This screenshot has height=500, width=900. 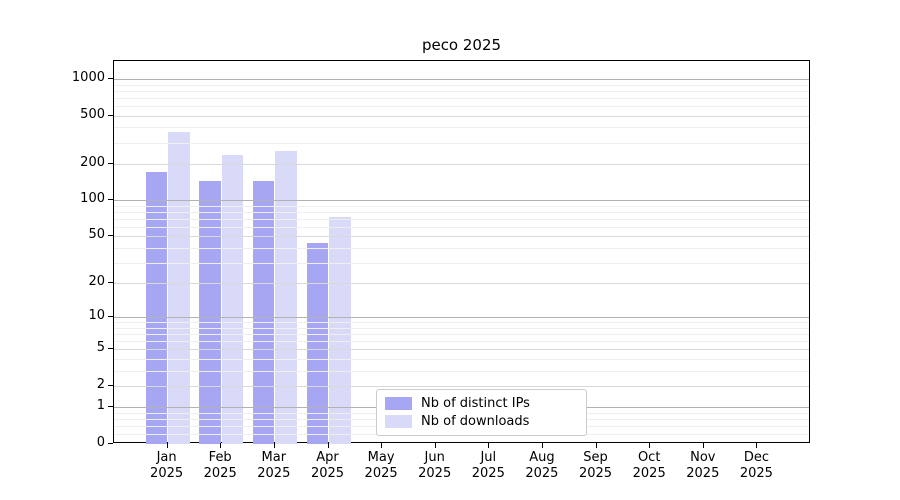 I want to click on y-tick-label: 2, so click(x=100, y=384).